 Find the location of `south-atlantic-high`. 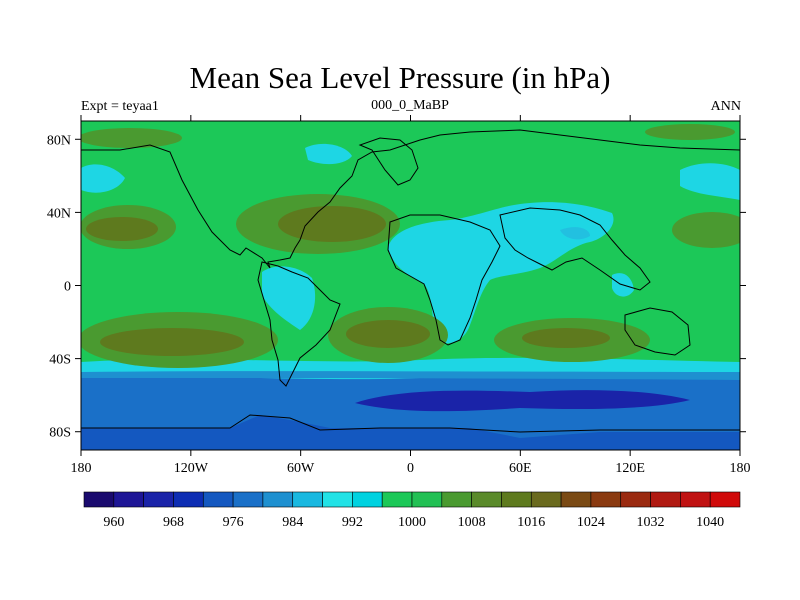

south-atlantic-high is located at coordinates (388, 334).